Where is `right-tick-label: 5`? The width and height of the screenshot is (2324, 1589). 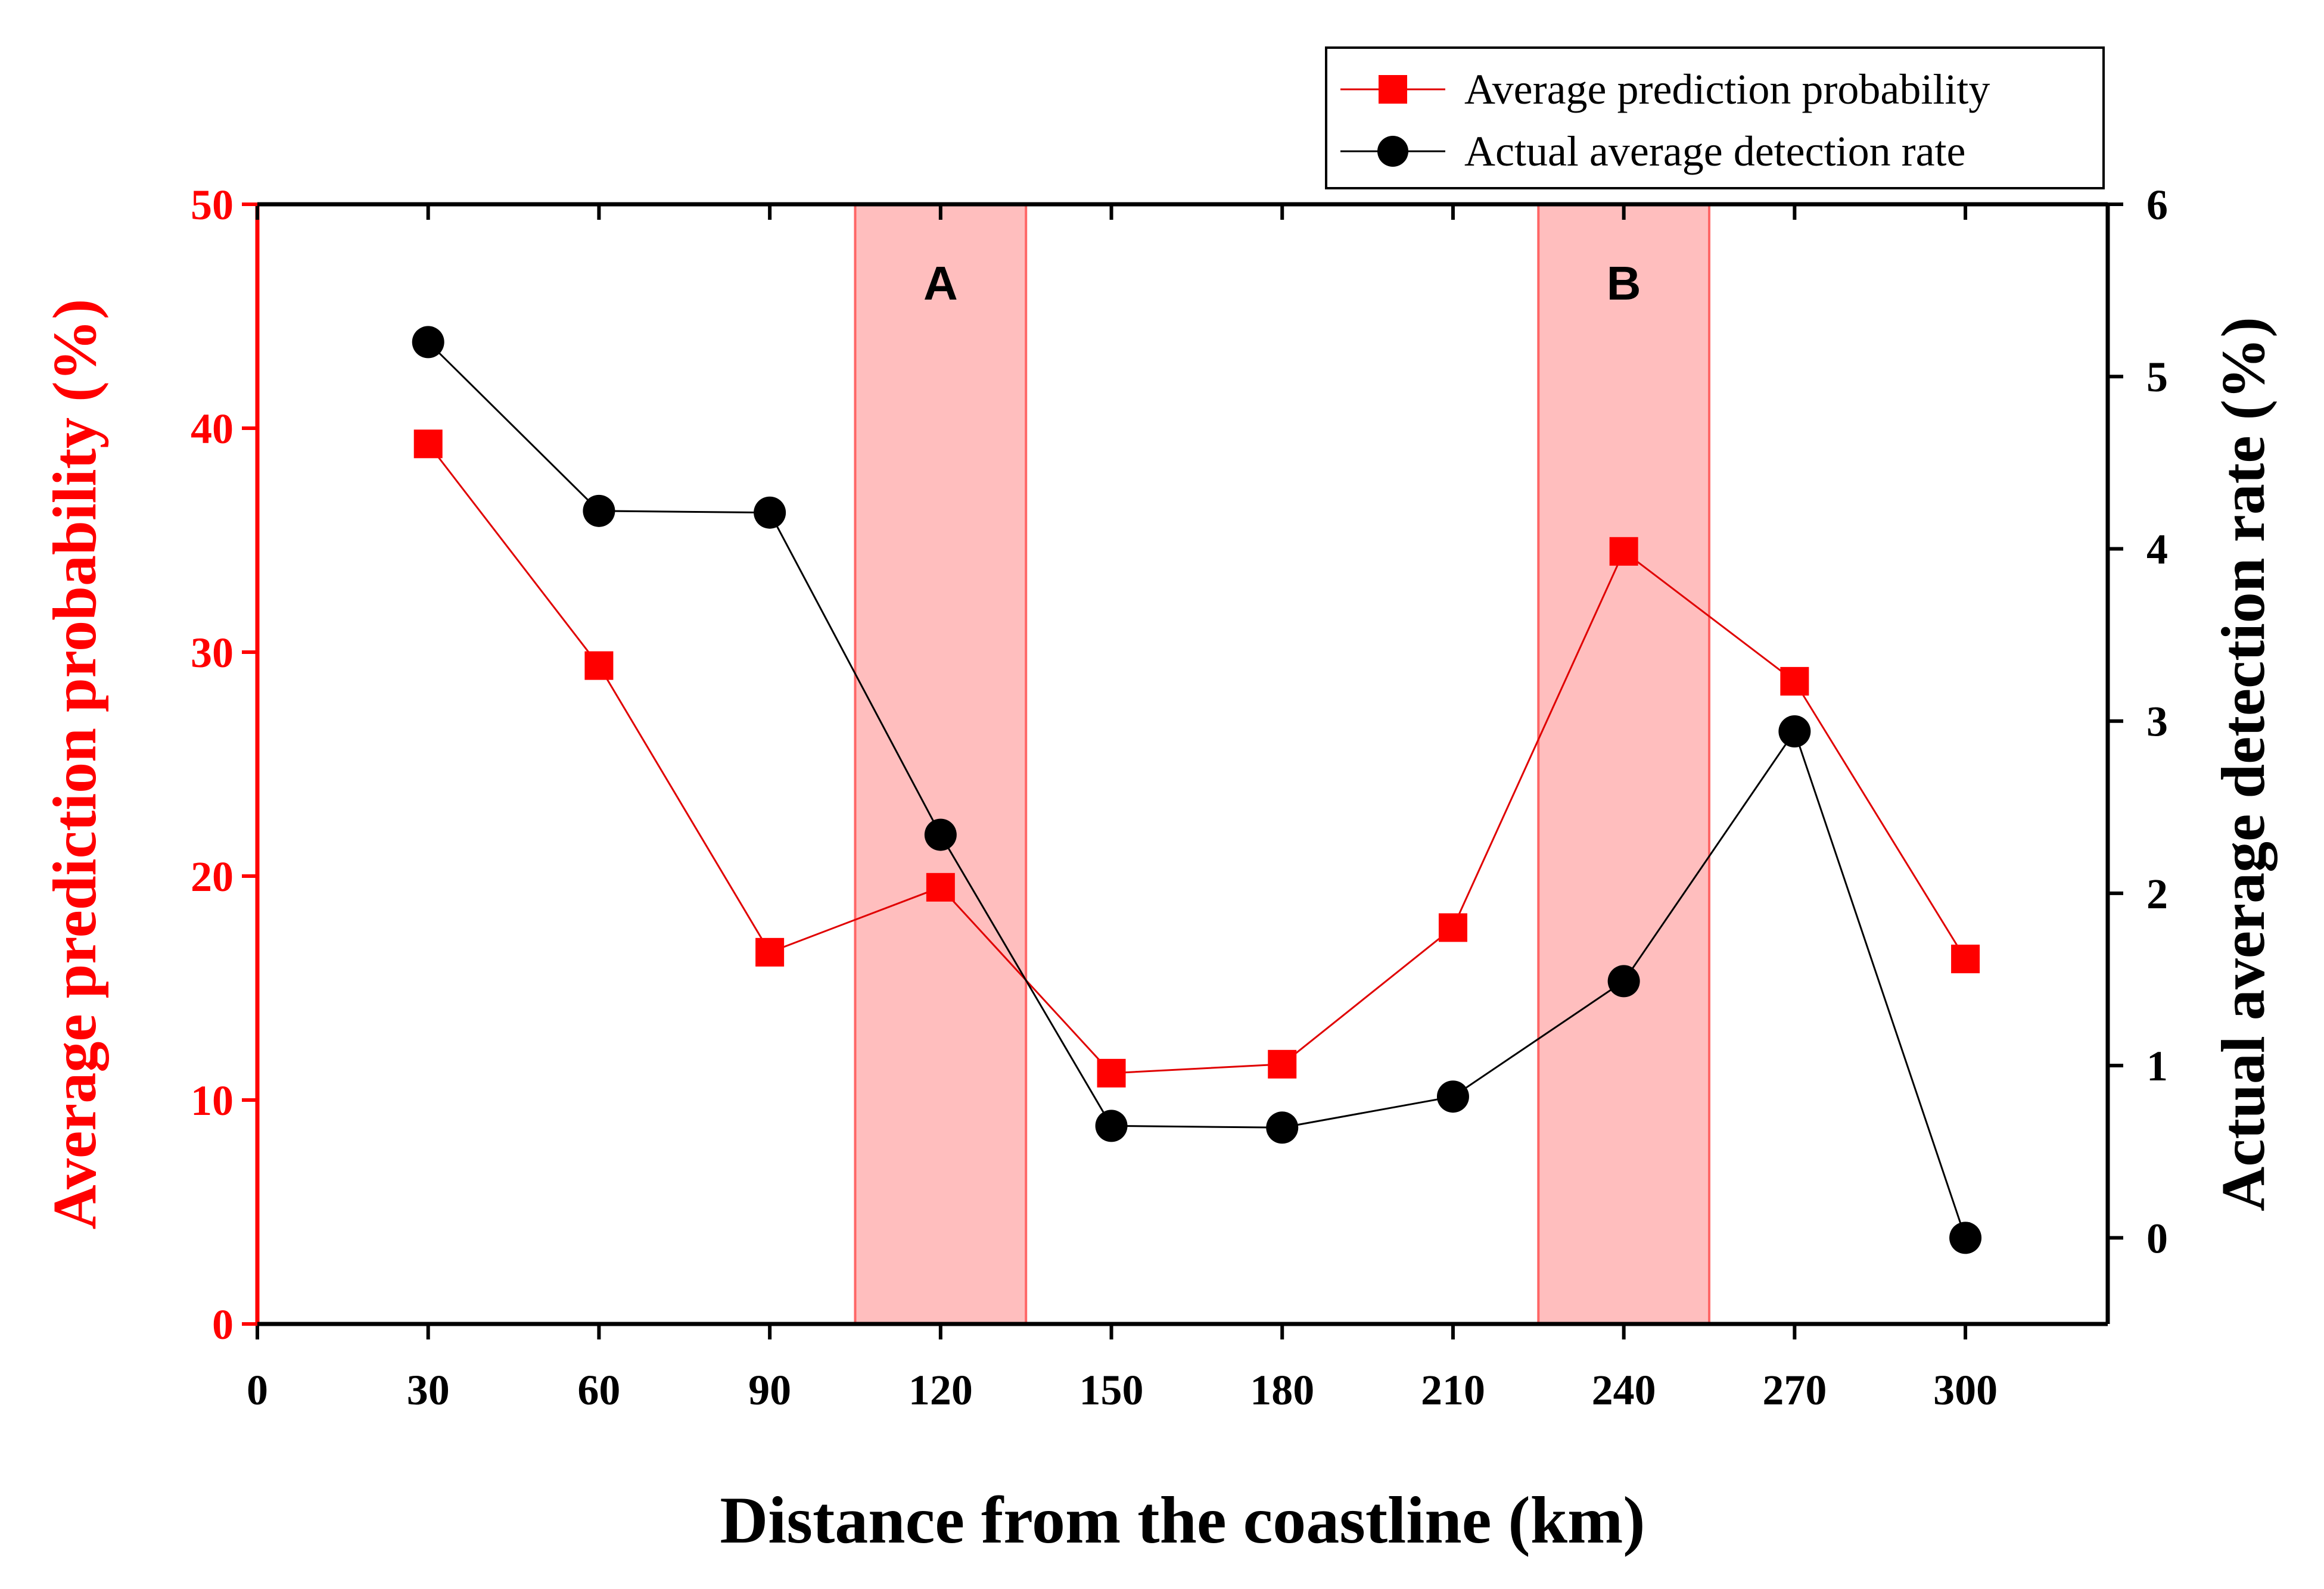
right-tick-label: 5 is located at coordinates (2157, 377).